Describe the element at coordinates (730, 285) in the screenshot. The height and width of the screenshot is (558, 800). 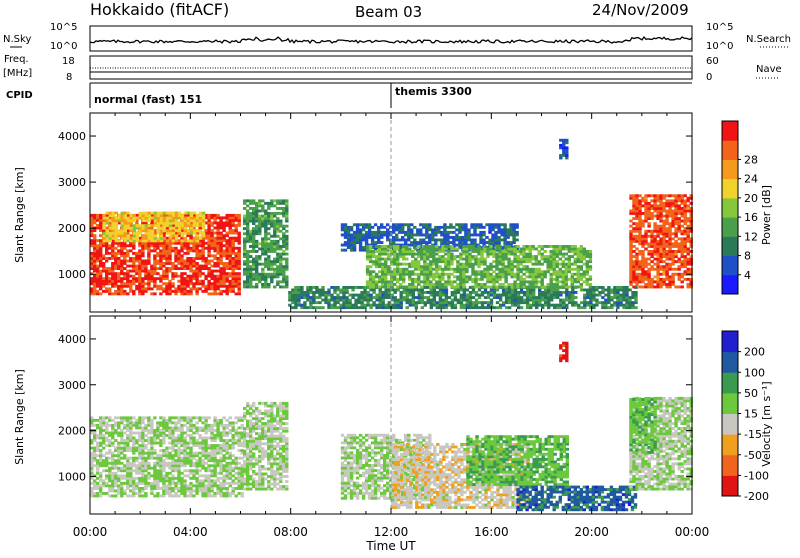
I see `colorbar-segment` at that location.